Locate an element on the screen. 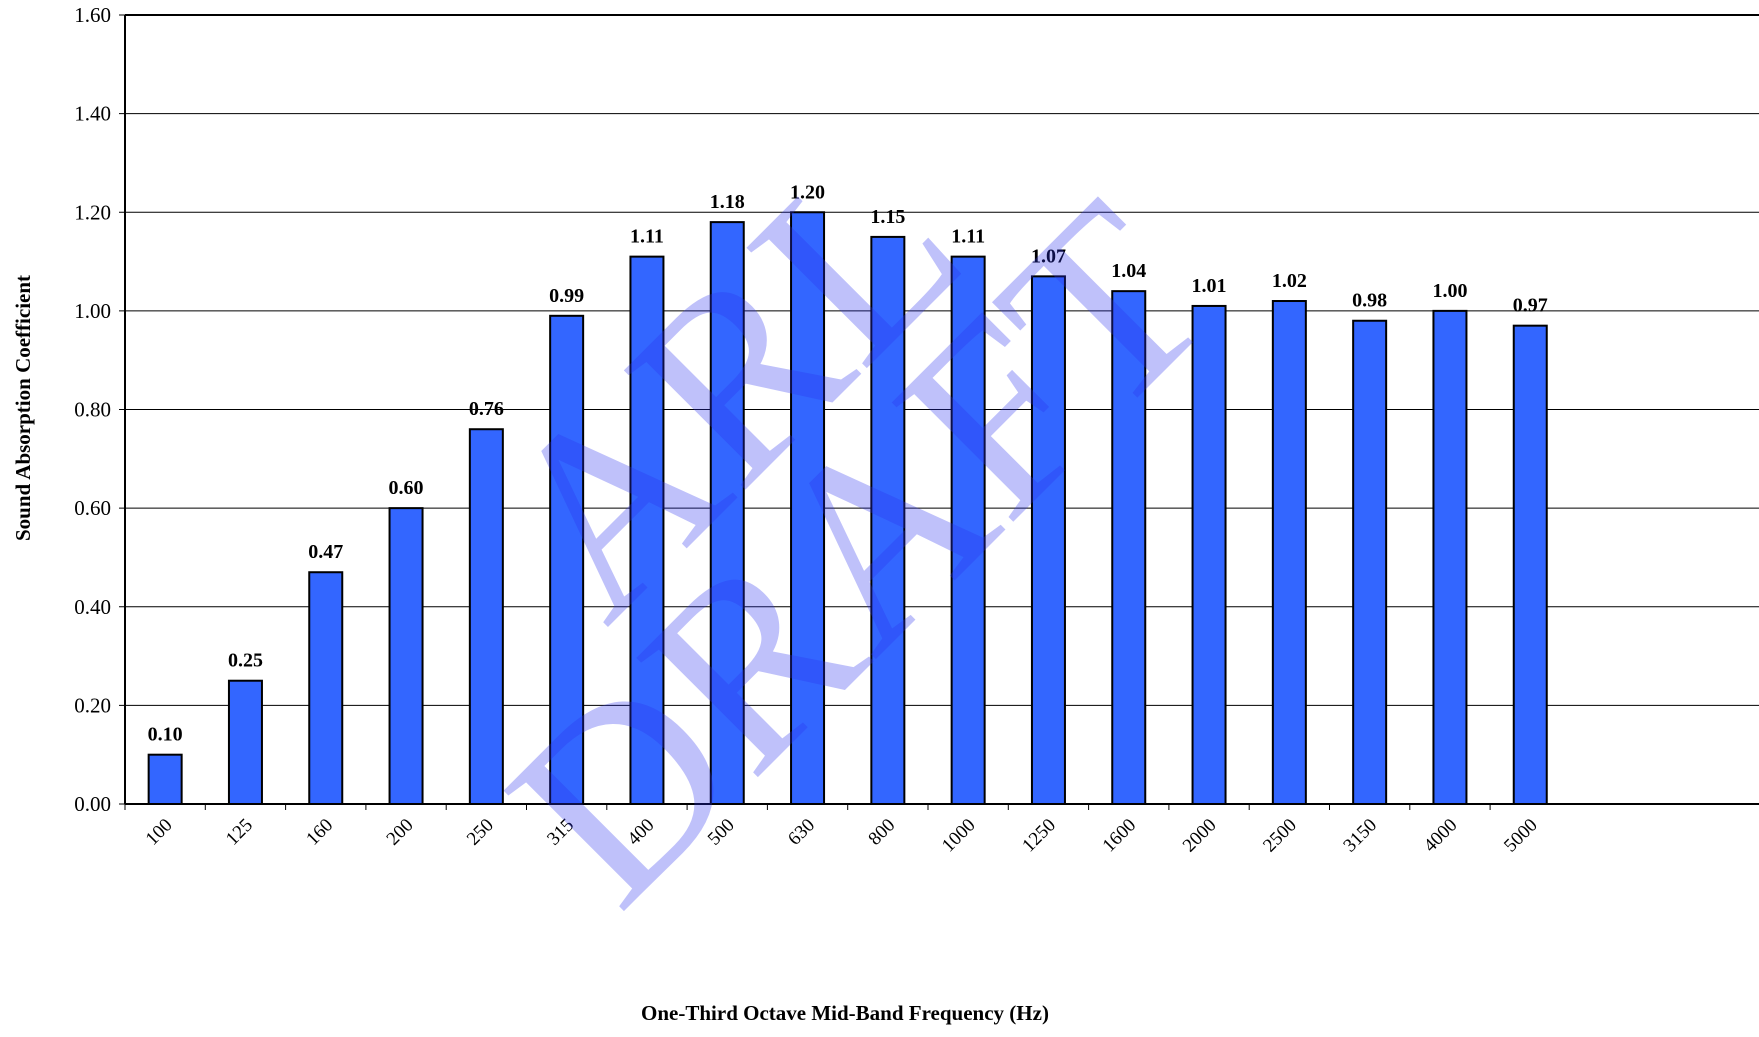  x-tick-label-100: 100 is located at coordinates (159, 832).